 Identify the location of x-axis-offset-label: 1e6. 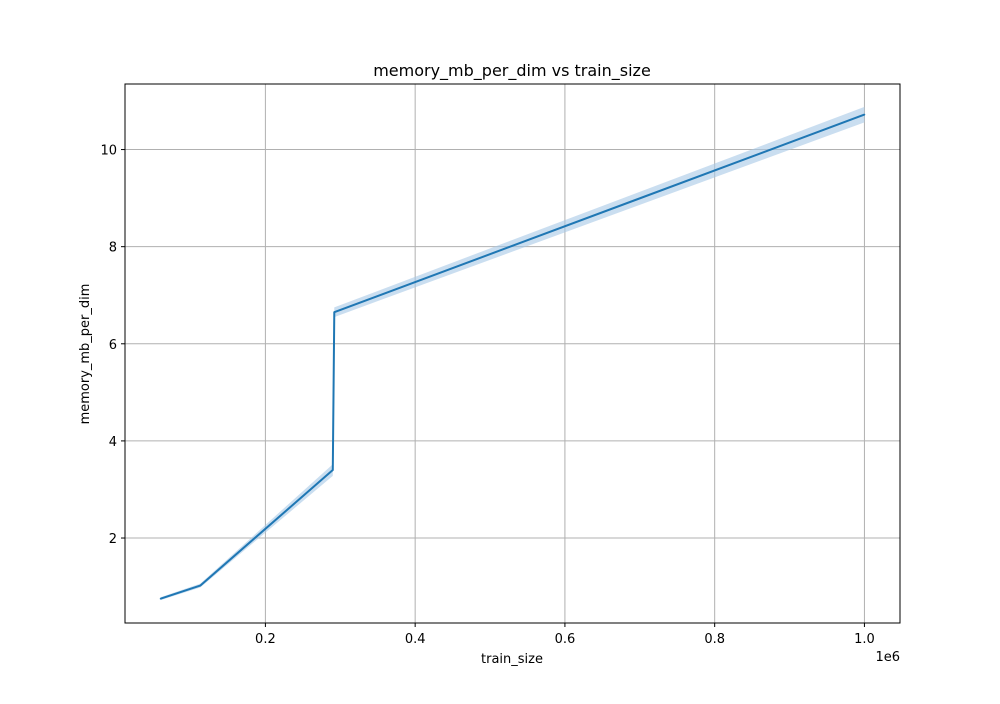
(887, 657).